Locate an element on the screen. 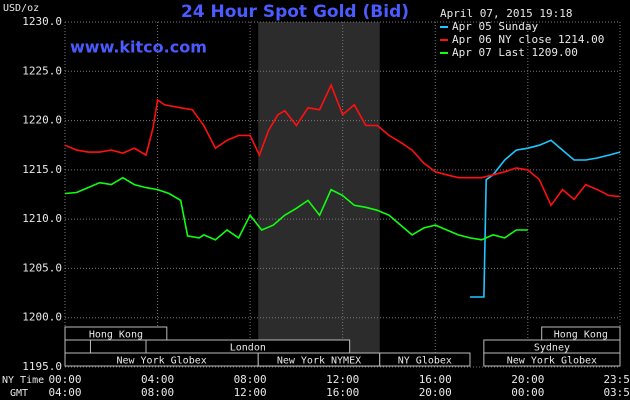 This screenshot has width=630, height=400. series-line is located at coordinates (296, 208).